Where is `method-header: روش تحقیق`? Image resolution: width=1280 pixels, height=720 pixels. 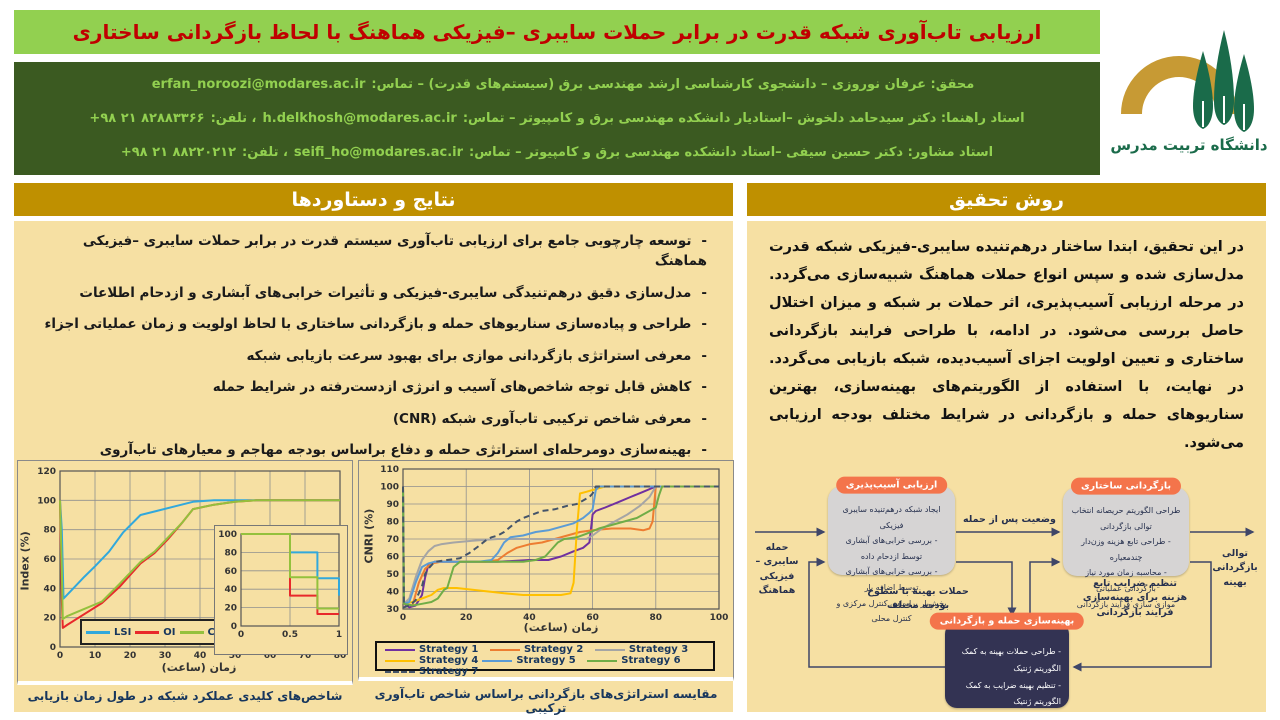
method-header: روش تحقیق is located at coordinates (1006, 199).